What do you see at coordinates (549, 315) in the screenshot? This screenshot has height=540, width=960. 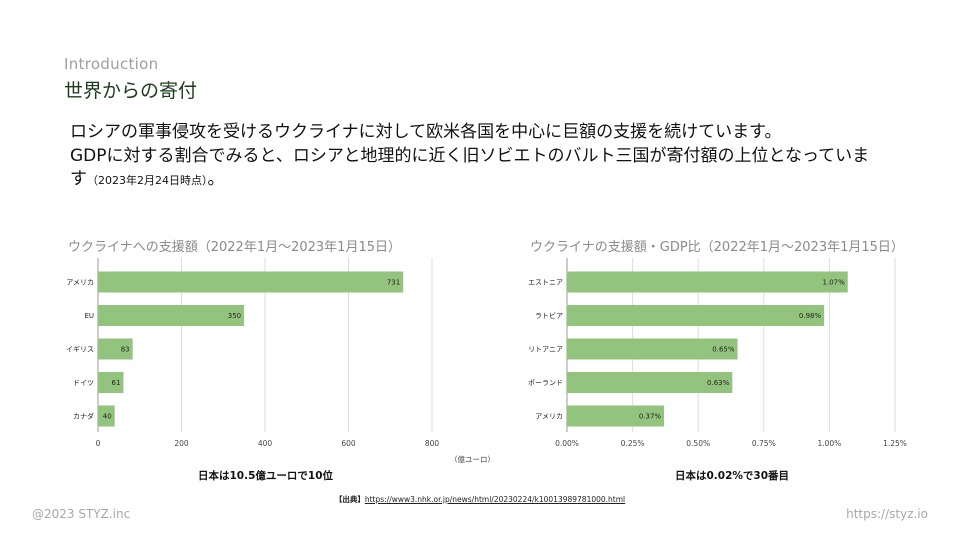 I see `chart2-category-label: ラトビア` at bounding box center [549, 315].